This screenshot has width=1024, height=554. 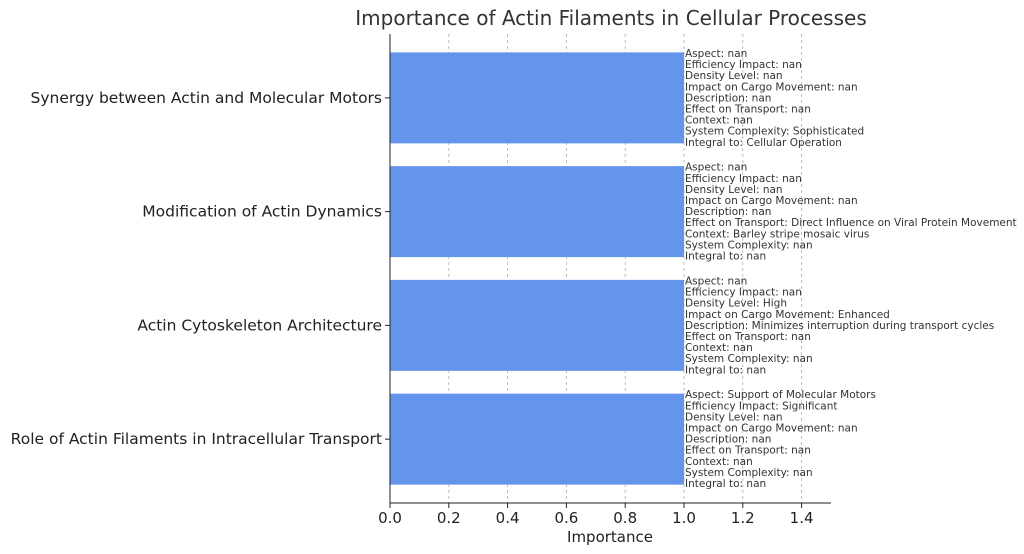 I want to click on x-tick-label: 1.2, so click(x=743, y=518).